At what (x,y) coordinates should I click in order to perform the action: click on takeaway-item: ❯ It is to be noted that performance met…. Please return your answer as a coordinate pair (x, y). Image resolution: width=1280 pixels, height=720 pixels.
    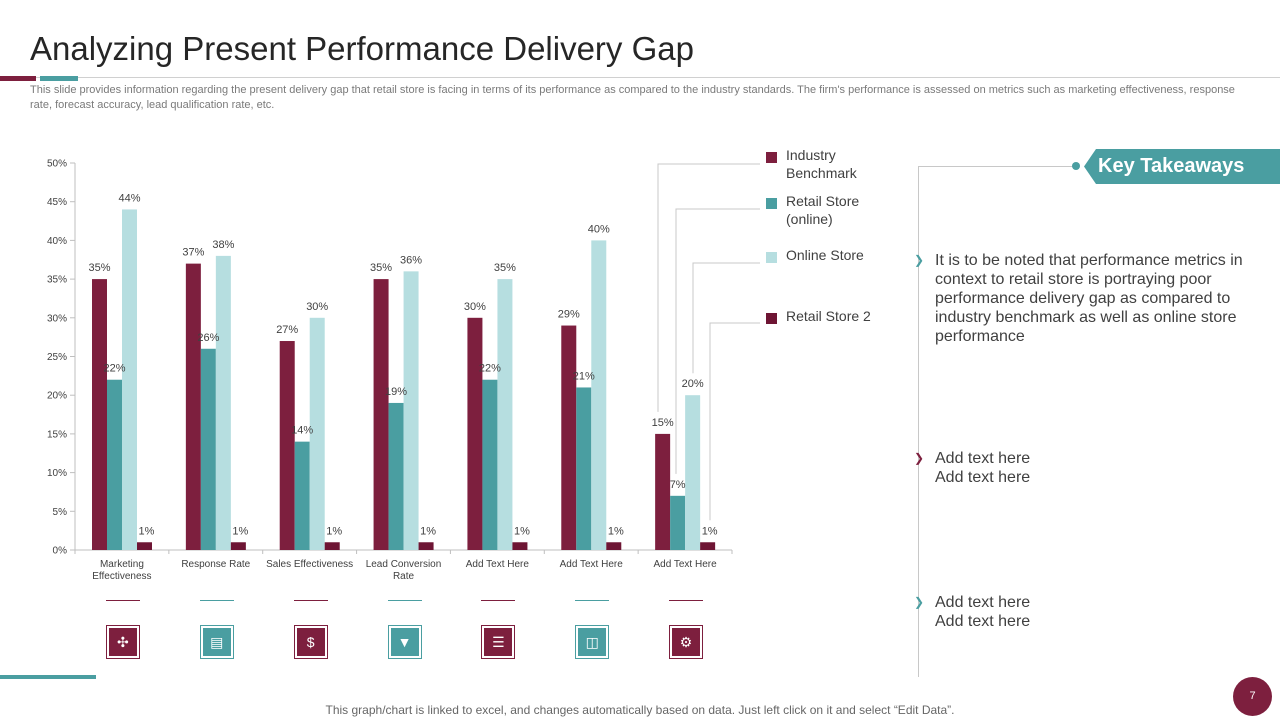
    Looking at the image, I should click on (1084, 298).